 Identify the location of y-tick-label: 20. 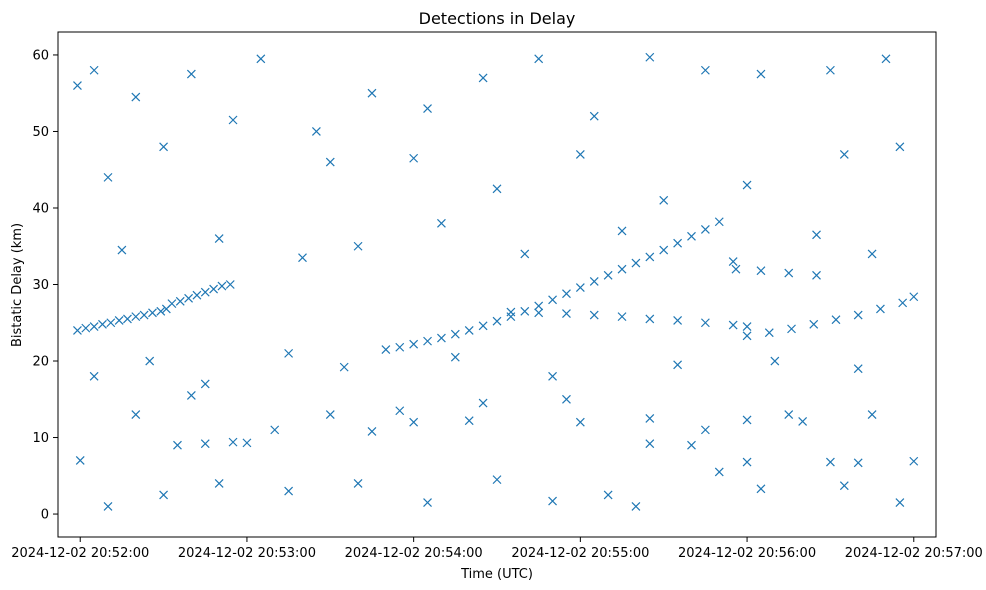
(40, 362).